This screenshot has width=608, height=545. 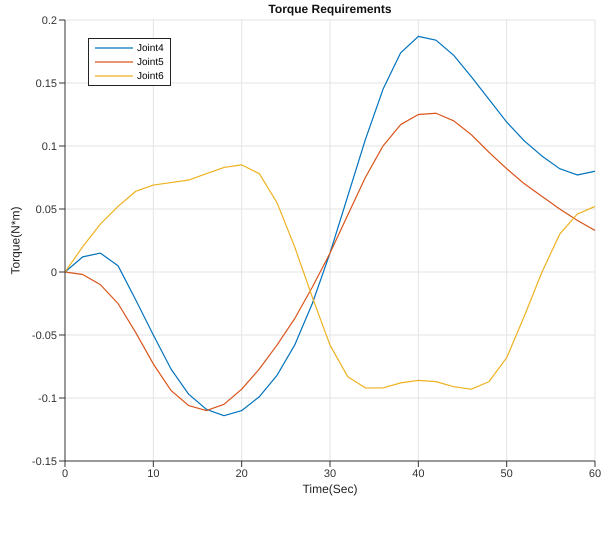 I want to click on x-tick-label: 40, so click(x=418, y=474).